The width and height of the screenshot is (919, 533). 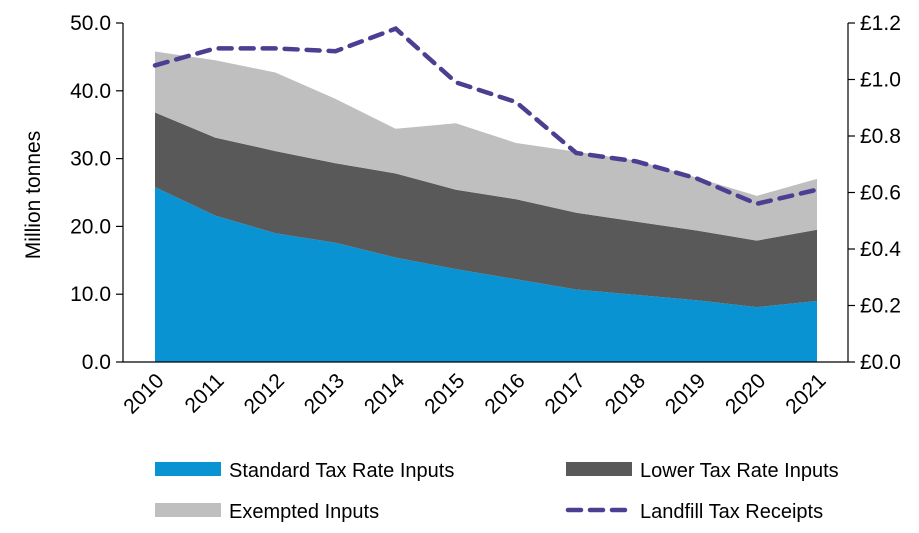 What do you see at coordinates (341, 471) in the screenshot?
I see `legend-label: Standard Tax Rate Inputs` at bounding box center [341, 471].